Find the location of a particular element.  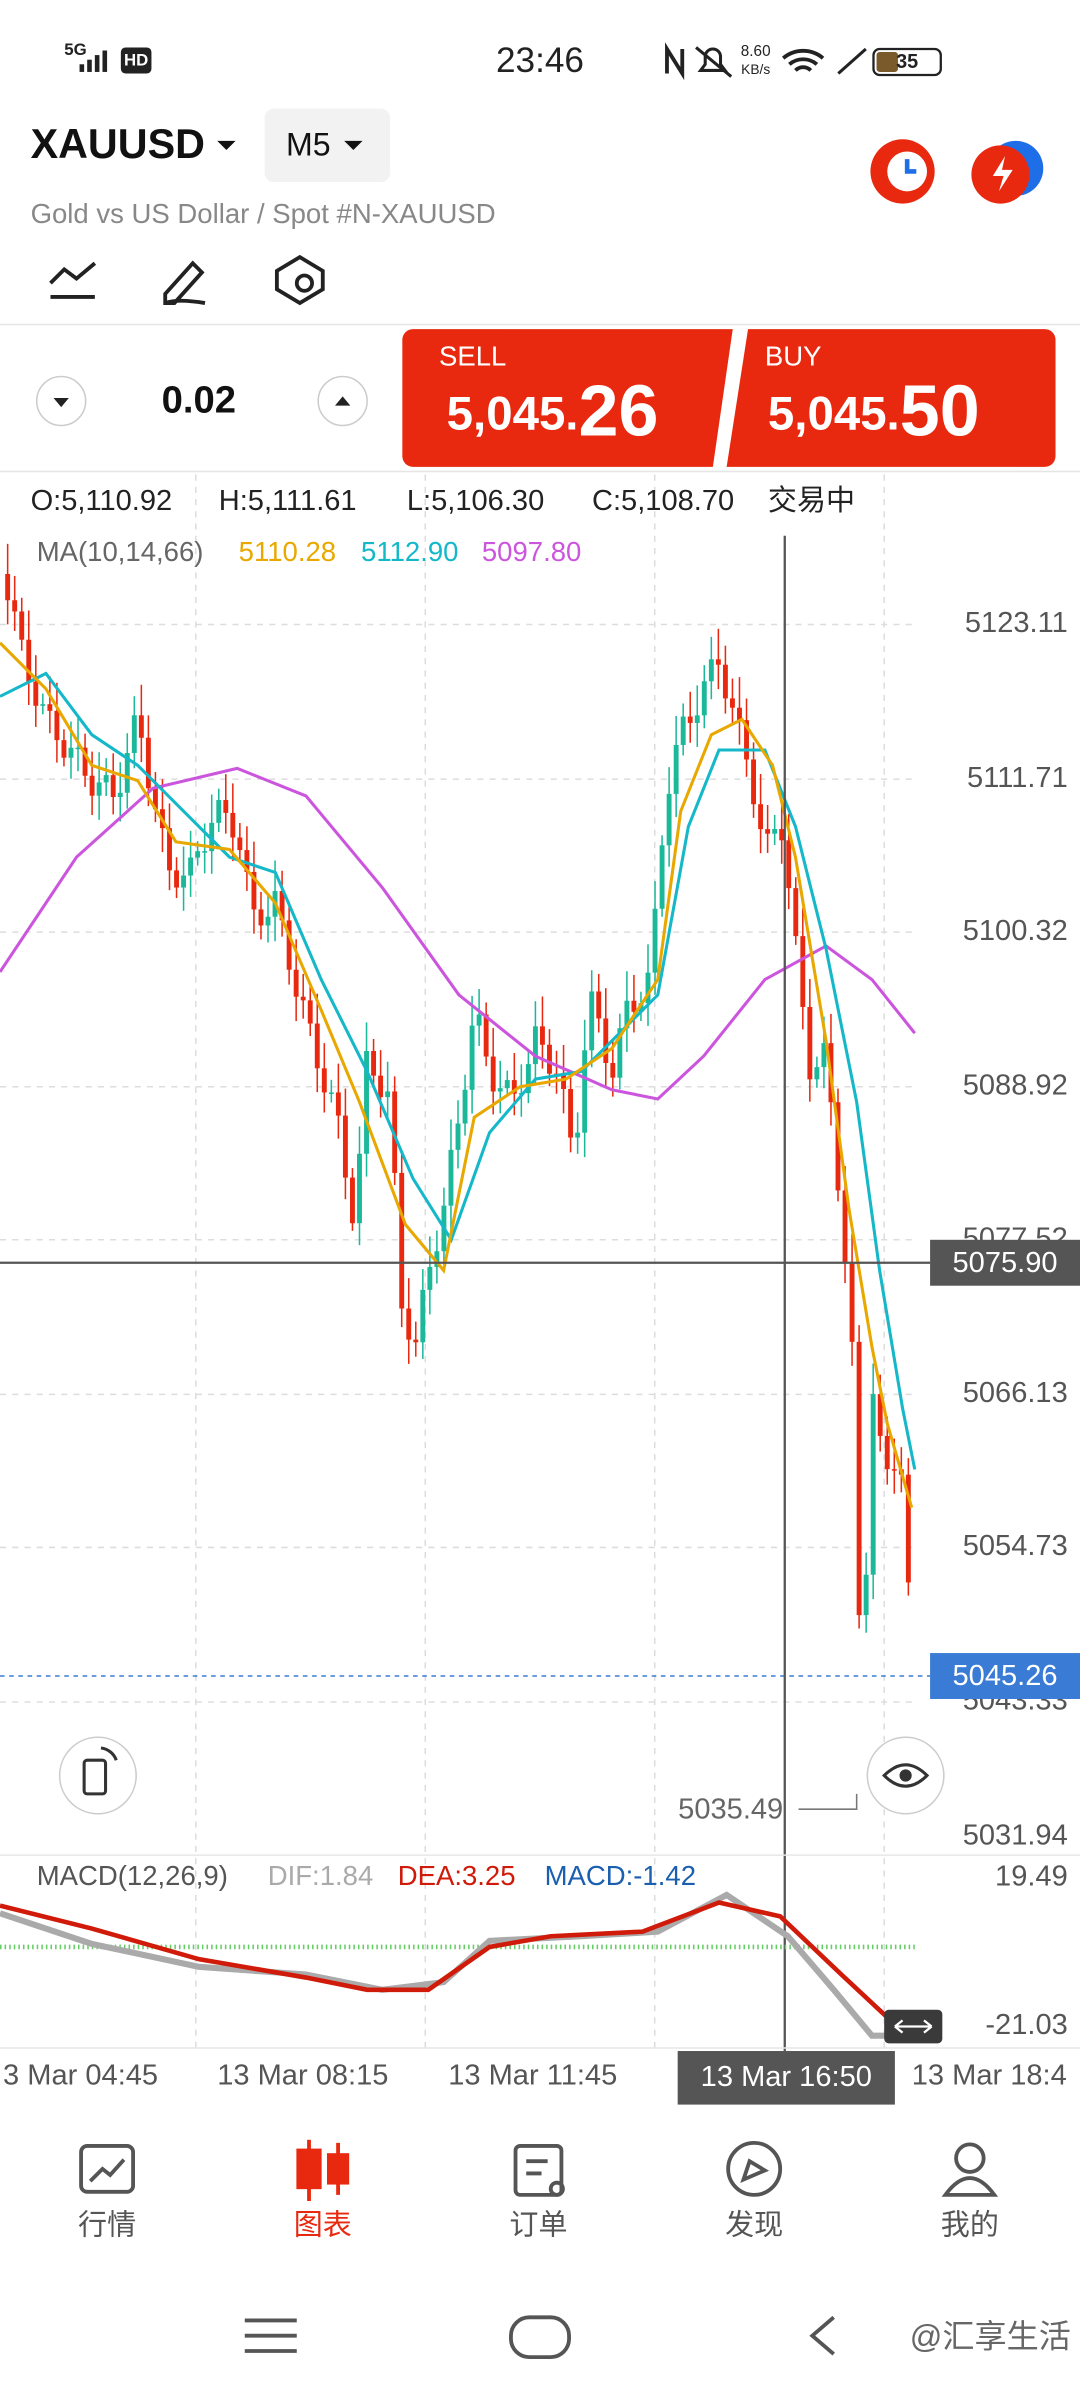

crosshair-time: 13 Mar 16:50 is located at coordinates (786, 2077).